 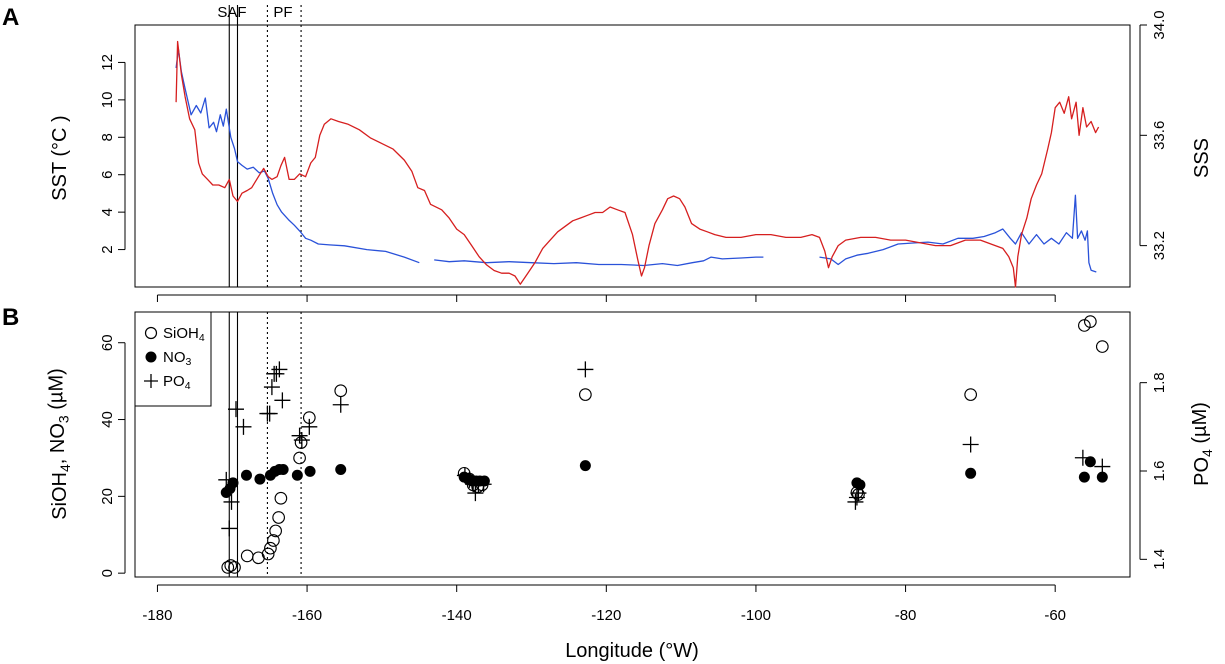 I want to click on x-tick-label: -140, so click(x=457, y=615).